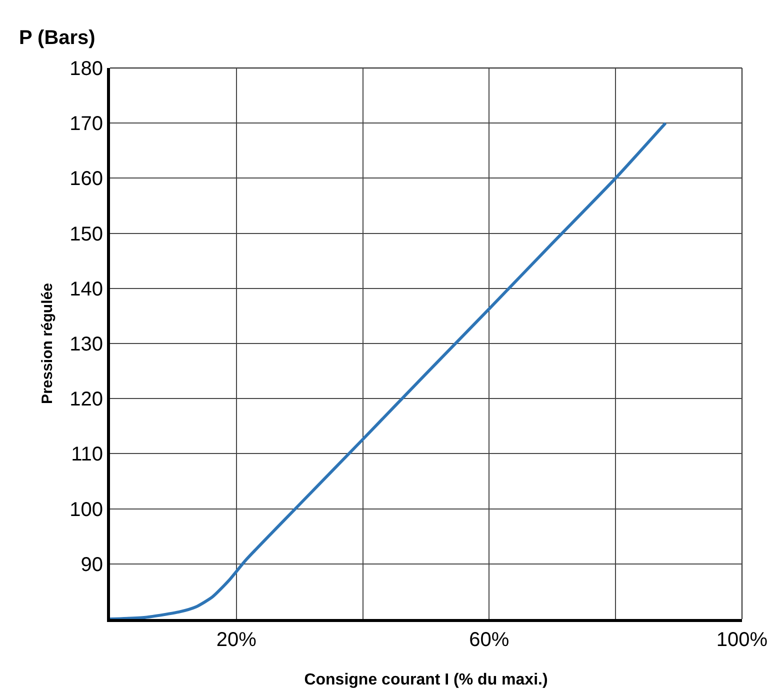 The image size is (772, 699). I want to click on text: P (Bars), so click(57, 38).